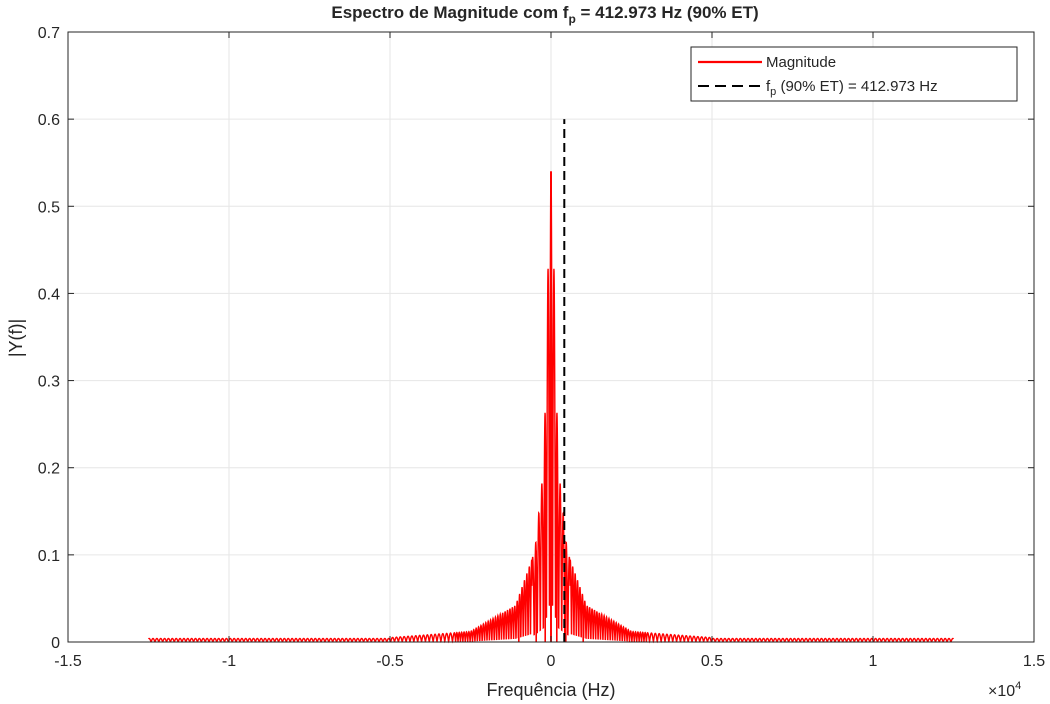 Image resolution: width=1050 pixels, height=704 pixels. I want to click on legend-fp-subscript: p, so click(773, 92).